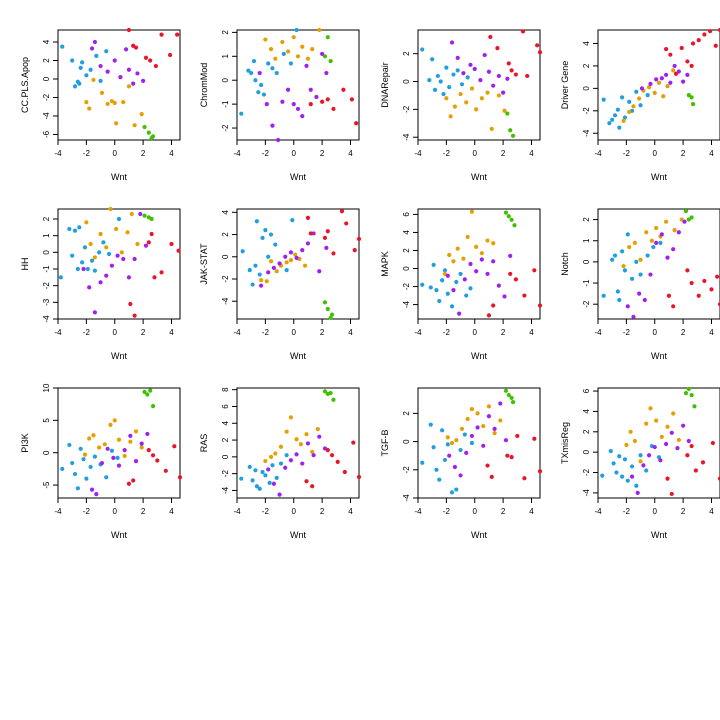  What do you see at coordinates (46, 452) in the screenshot?
I see `y-tick-label: 0` at bounding box center [46, 452].